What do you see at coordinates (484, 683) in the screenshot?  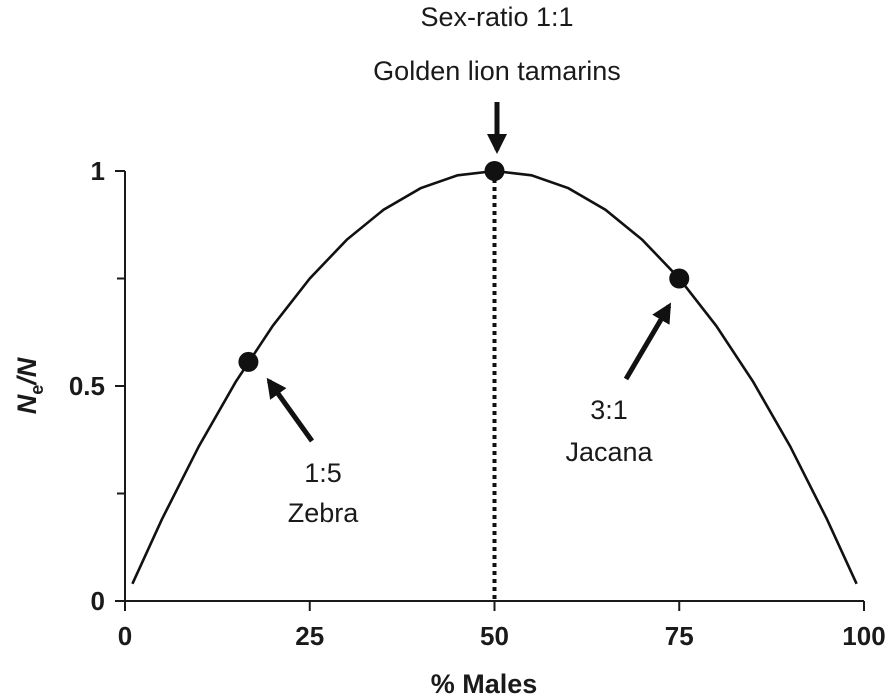 I see `x-axis-title: % Males` at bounding box center [484, 683].